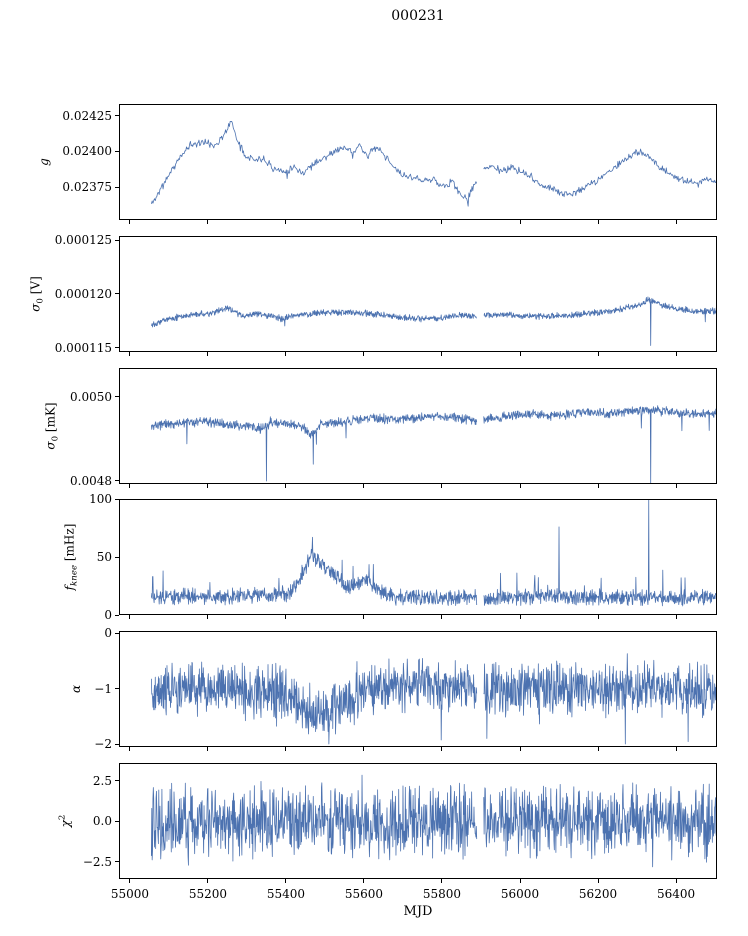  I want to click on x-tick-label: 56400, so click(676, 894).